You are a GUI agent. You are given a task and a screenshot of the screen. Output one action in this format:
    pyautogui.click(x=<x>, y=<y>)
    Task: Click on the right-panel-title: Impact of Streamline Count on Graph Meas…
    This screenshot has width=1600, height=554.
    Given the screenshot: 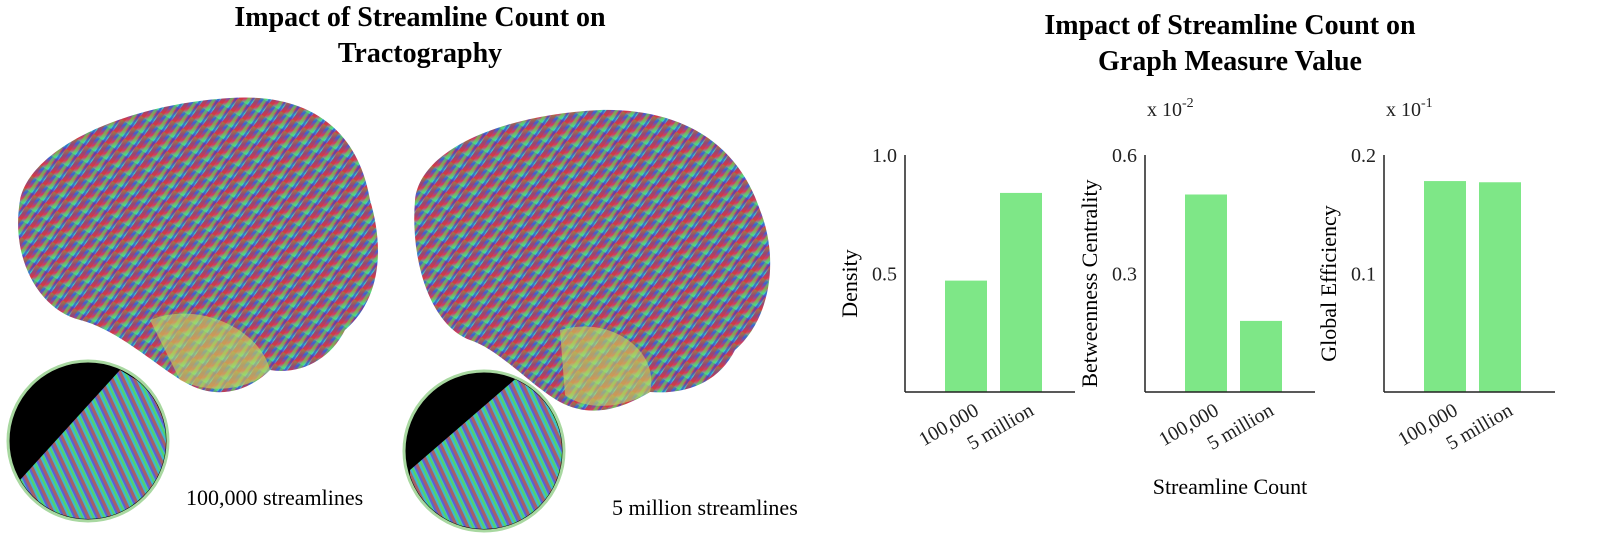 What is the action you would take?
    pyautogui.click(x=1230, y=43)
    